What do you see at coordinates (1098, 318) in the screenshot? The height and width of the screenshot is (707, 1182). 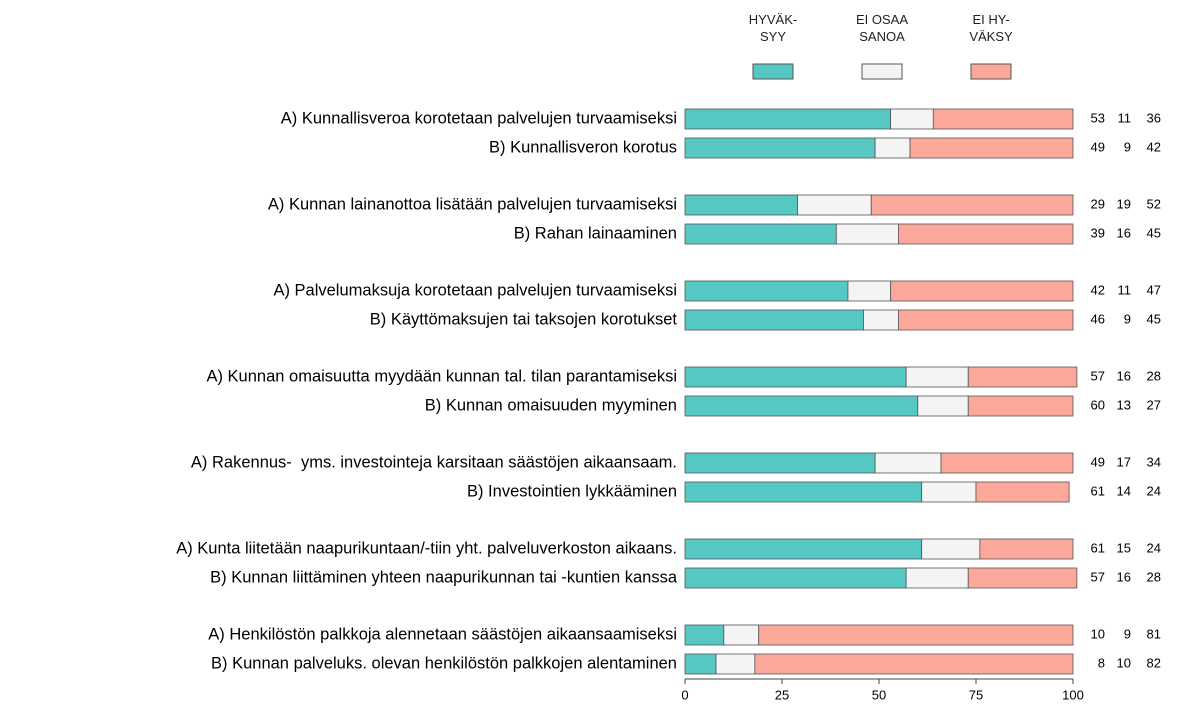 I see `value-label: 46` at bounding box center [1098, 318].